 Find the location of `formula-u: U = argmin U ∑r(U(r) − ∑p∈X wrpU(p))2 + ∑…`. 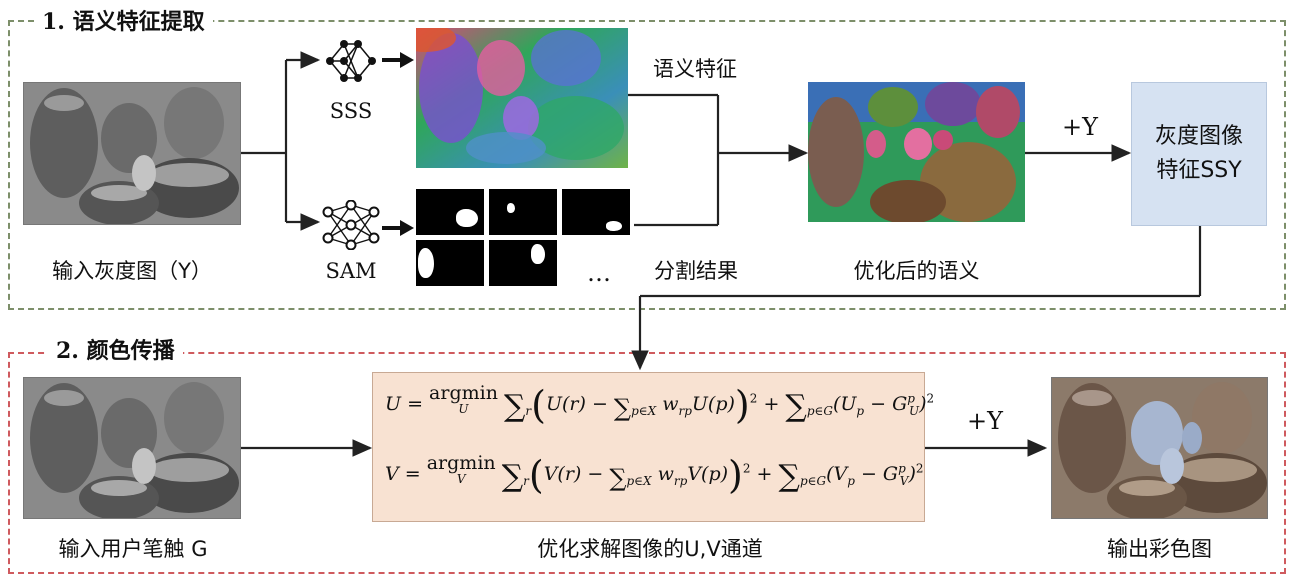

formula-u: U = argmin U ∑r(U(r) − ∑p∈X wrpU(p))2 + ∑… is located at coordinates (660, 404).